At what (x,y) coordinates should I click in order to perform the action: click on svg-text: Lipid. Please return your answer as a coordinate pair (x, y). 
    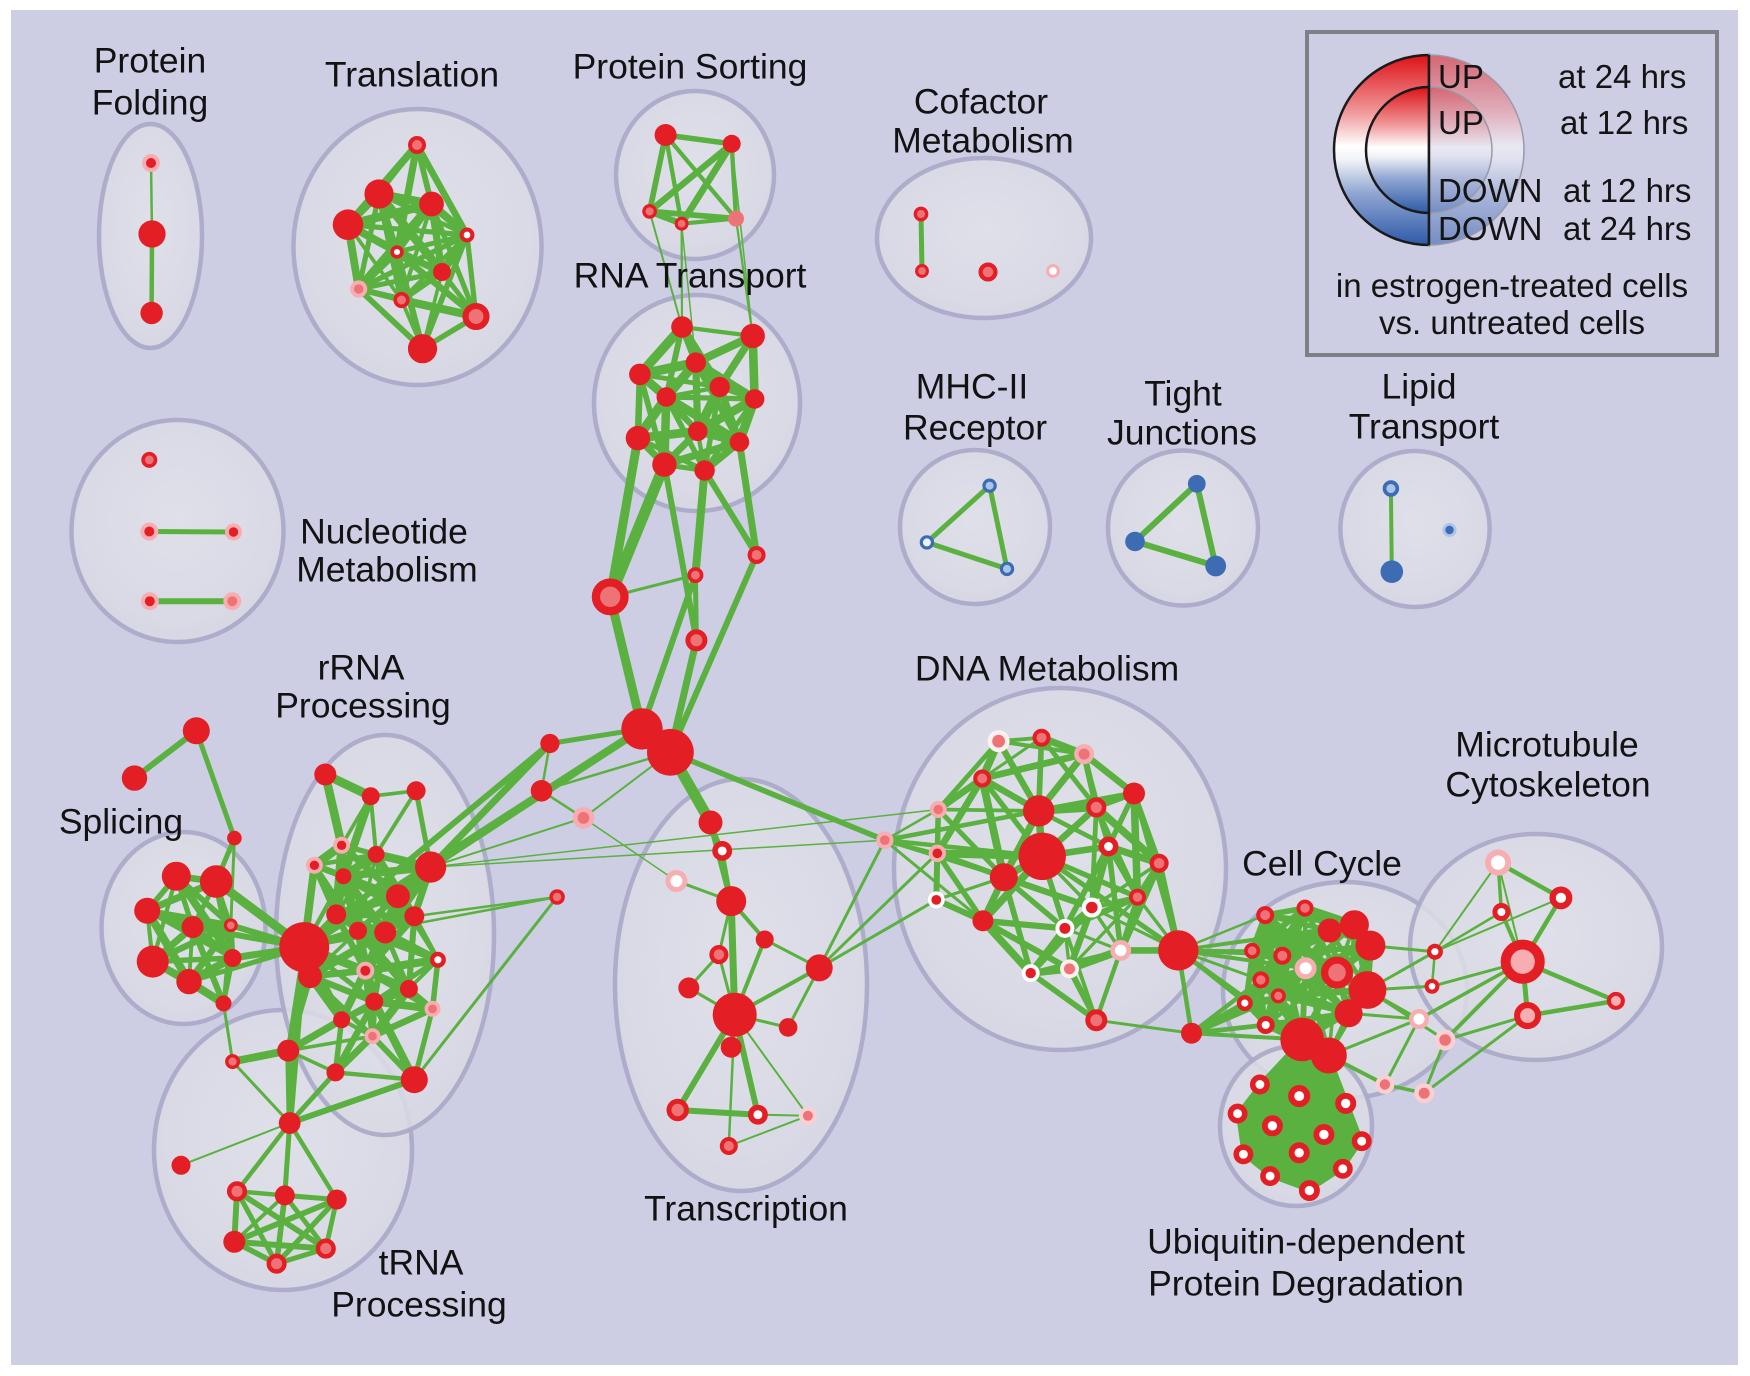
    Looking at the image, I should click on (1418, 386).